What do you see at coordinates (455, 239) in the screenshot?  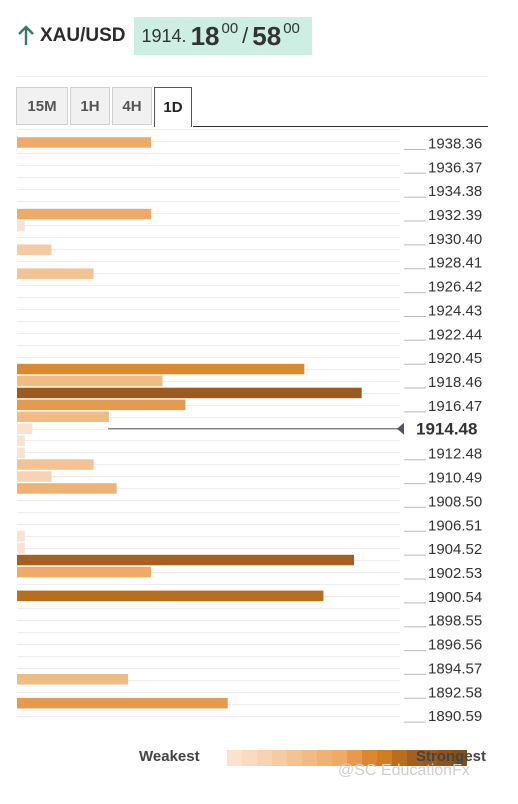 I see `y-tick-label: 1930.40` at bounding box center [455, 239].